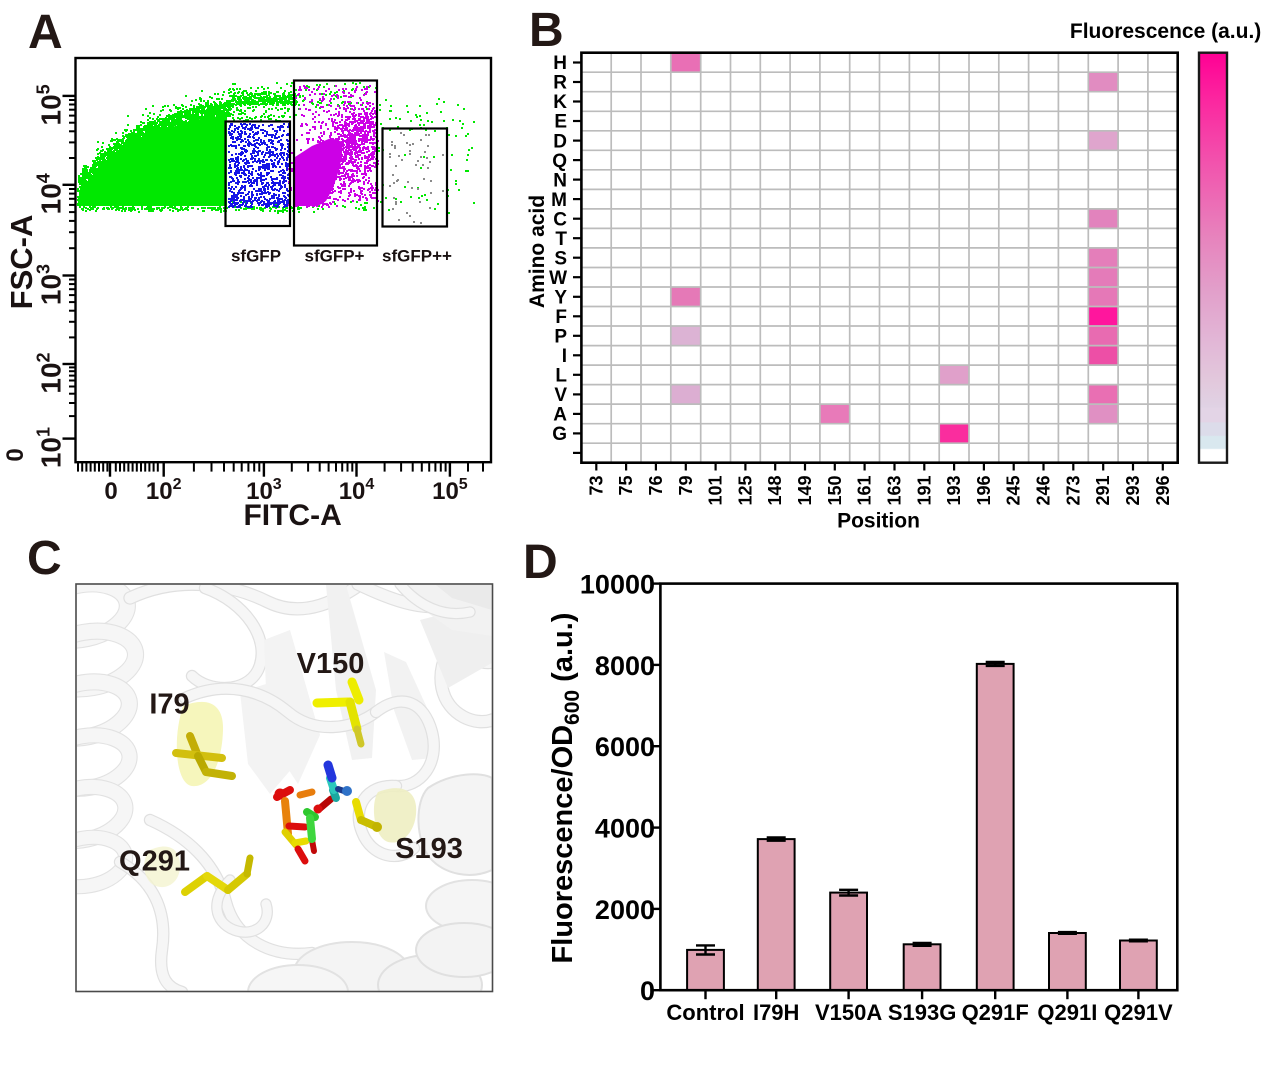  Describe the element at coordinates (848, 1012) in the screenshot. I see `svg-text: V150A` at that location.